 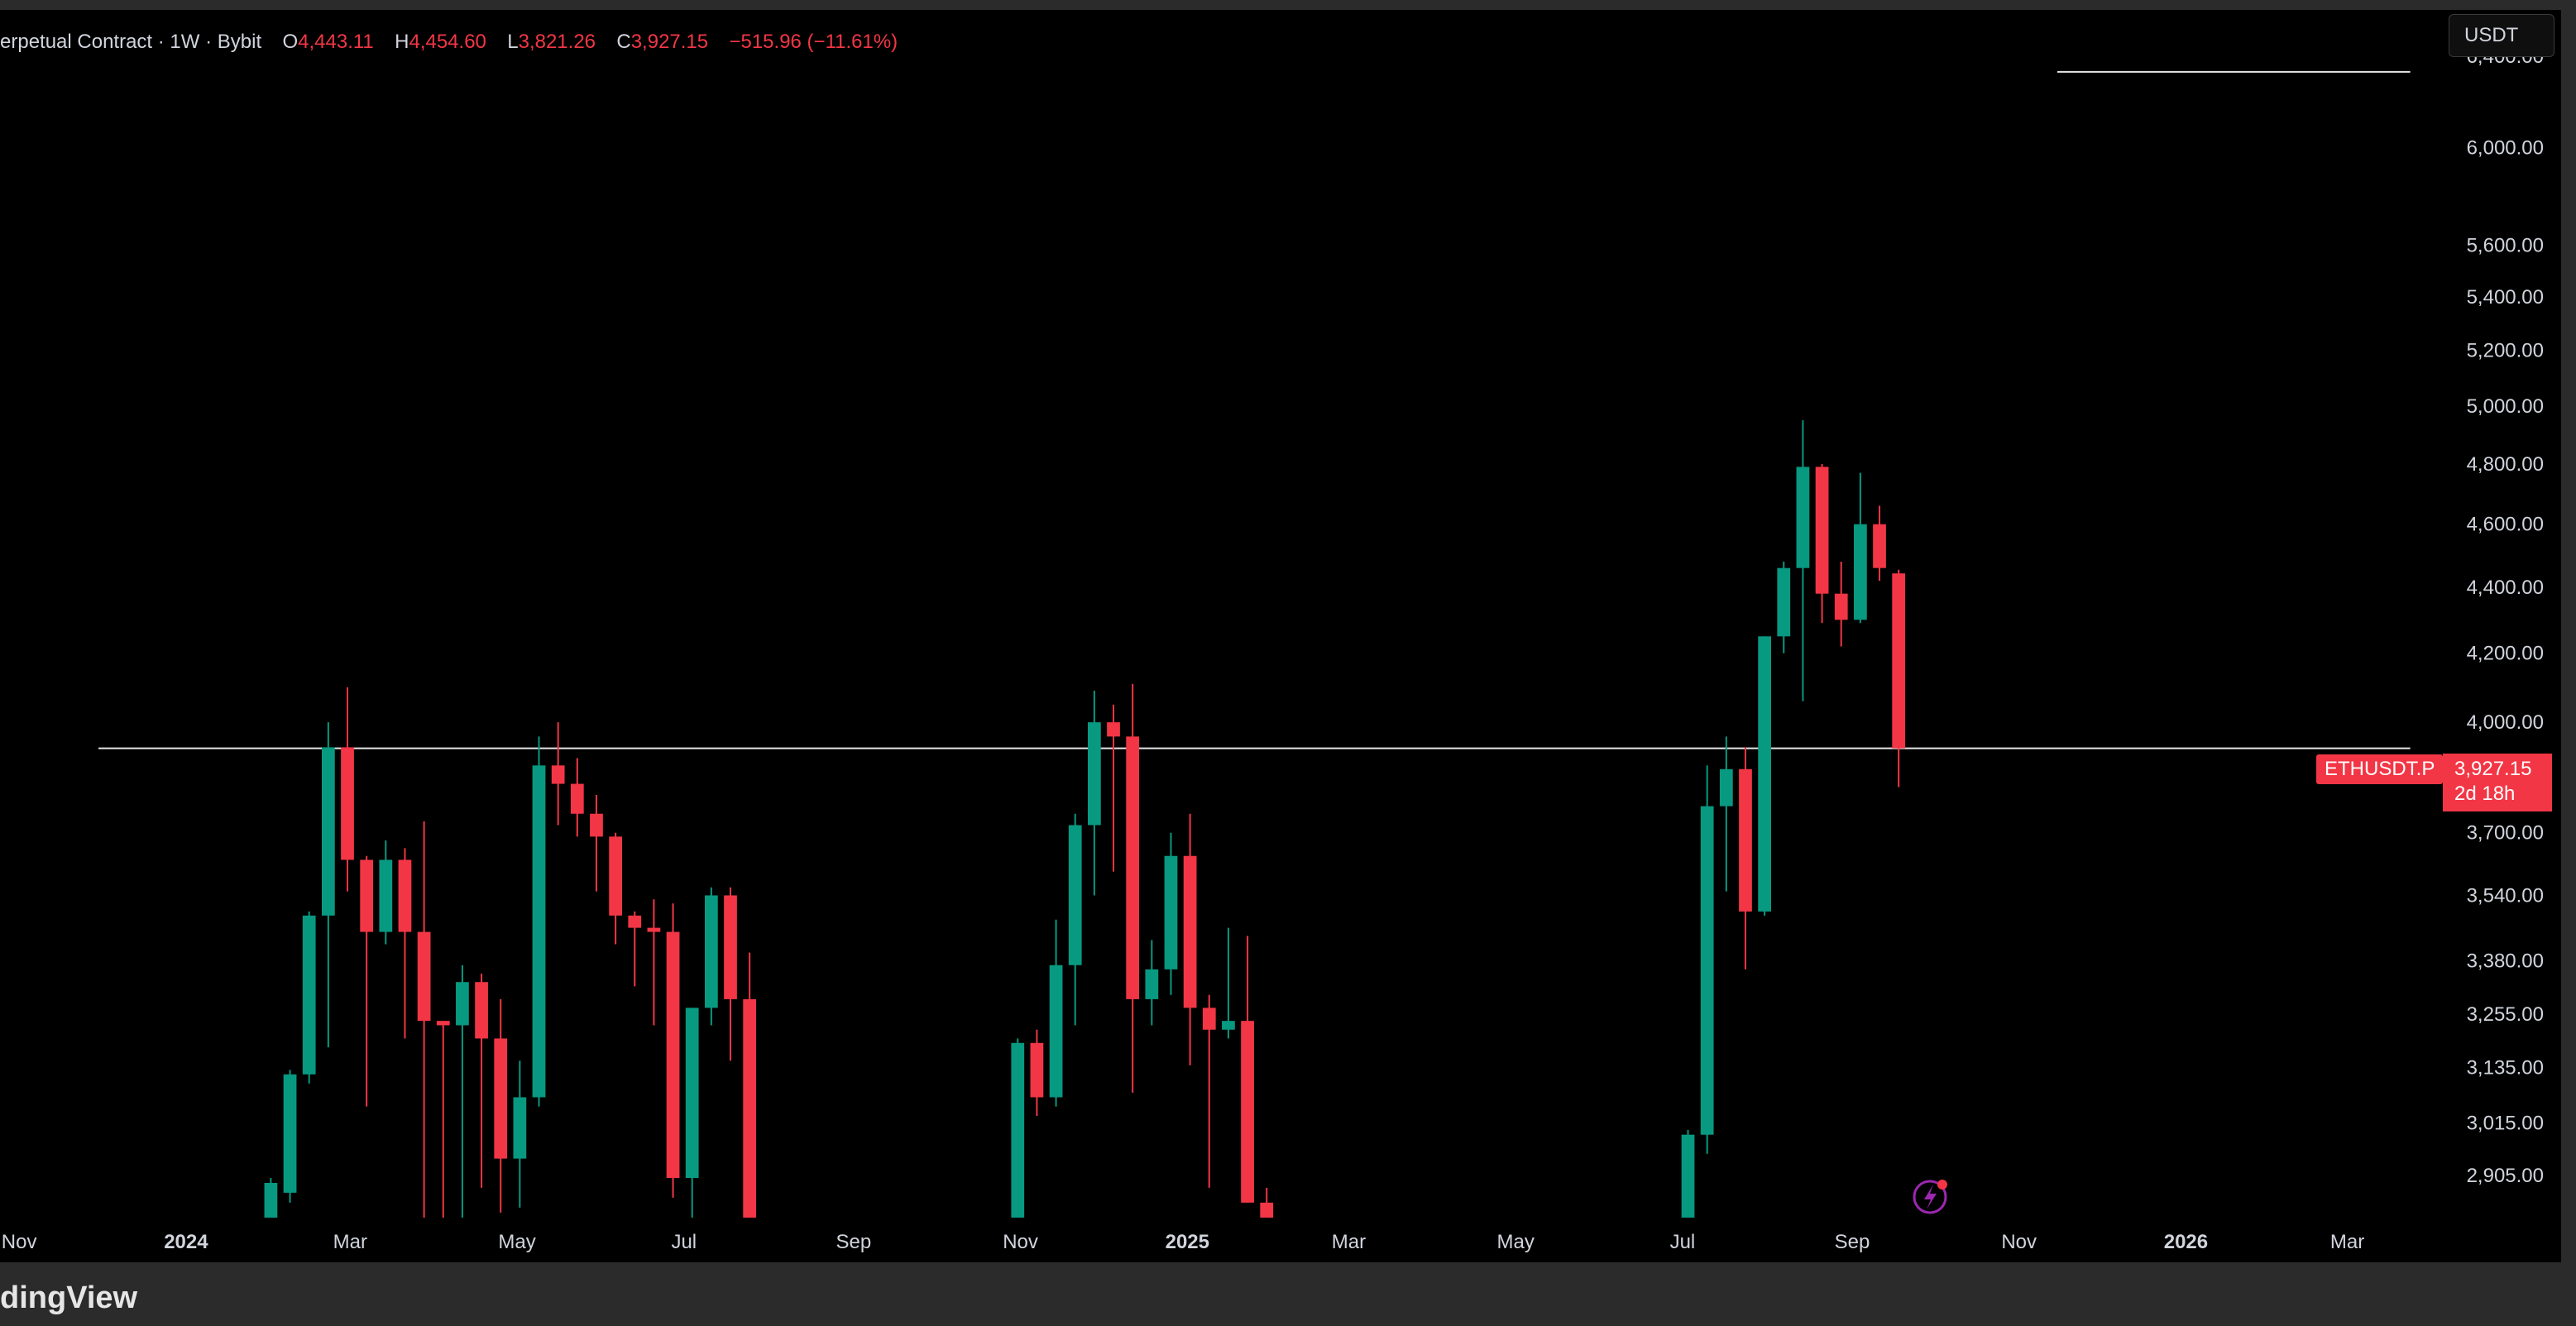 I want to click on time-tick-label: May, so click(x=516, y=1242).